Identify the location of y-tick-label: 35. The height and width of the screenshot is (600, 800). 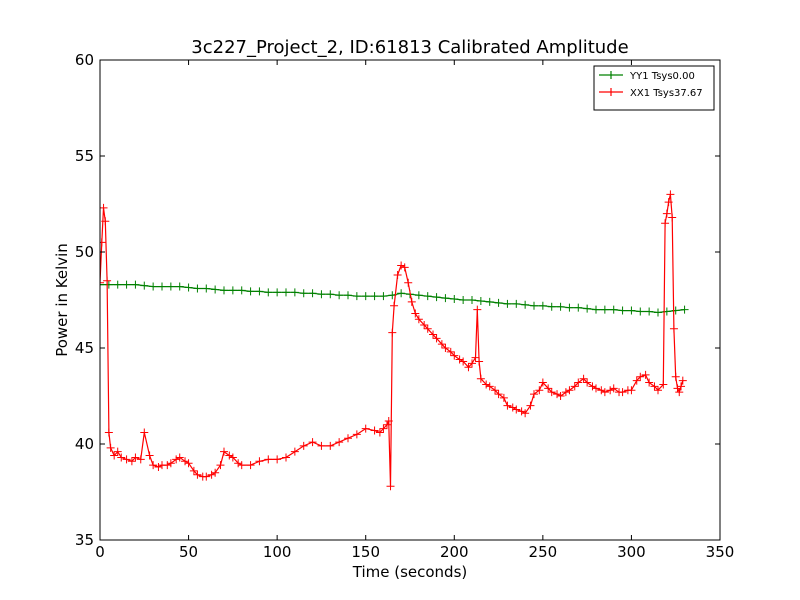
(84, 540).